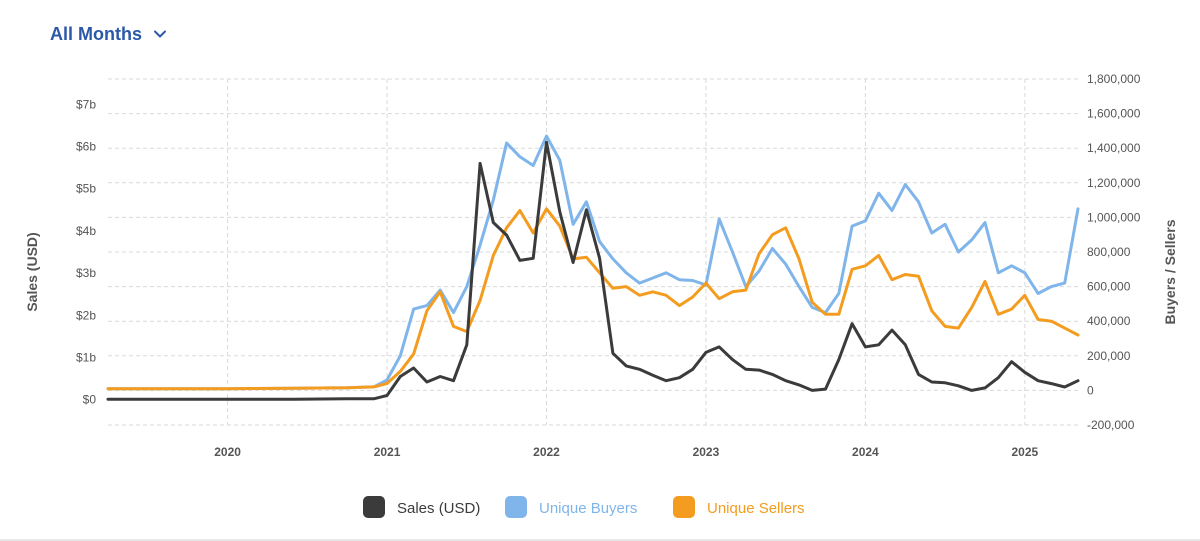  I want to click on legend-label-buyers: Unique Buyers, so click(588, 508).